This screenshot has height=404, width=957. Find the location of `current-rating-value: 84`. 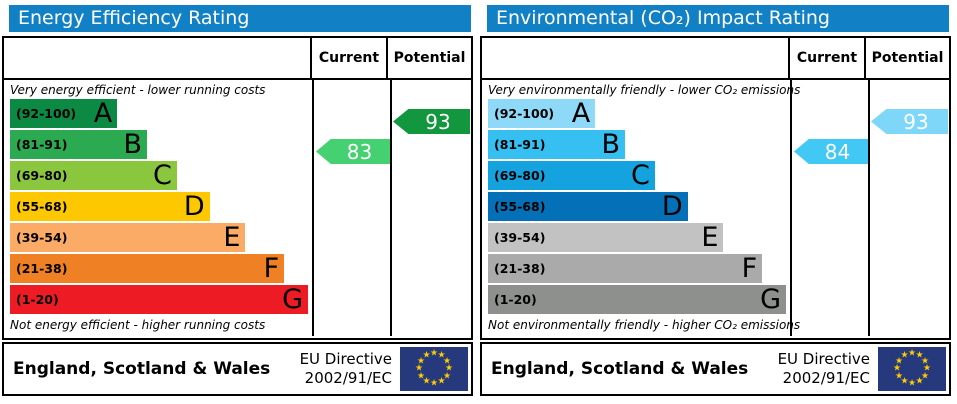

current-rating-value: 84 is located at coordinates (837, 151).